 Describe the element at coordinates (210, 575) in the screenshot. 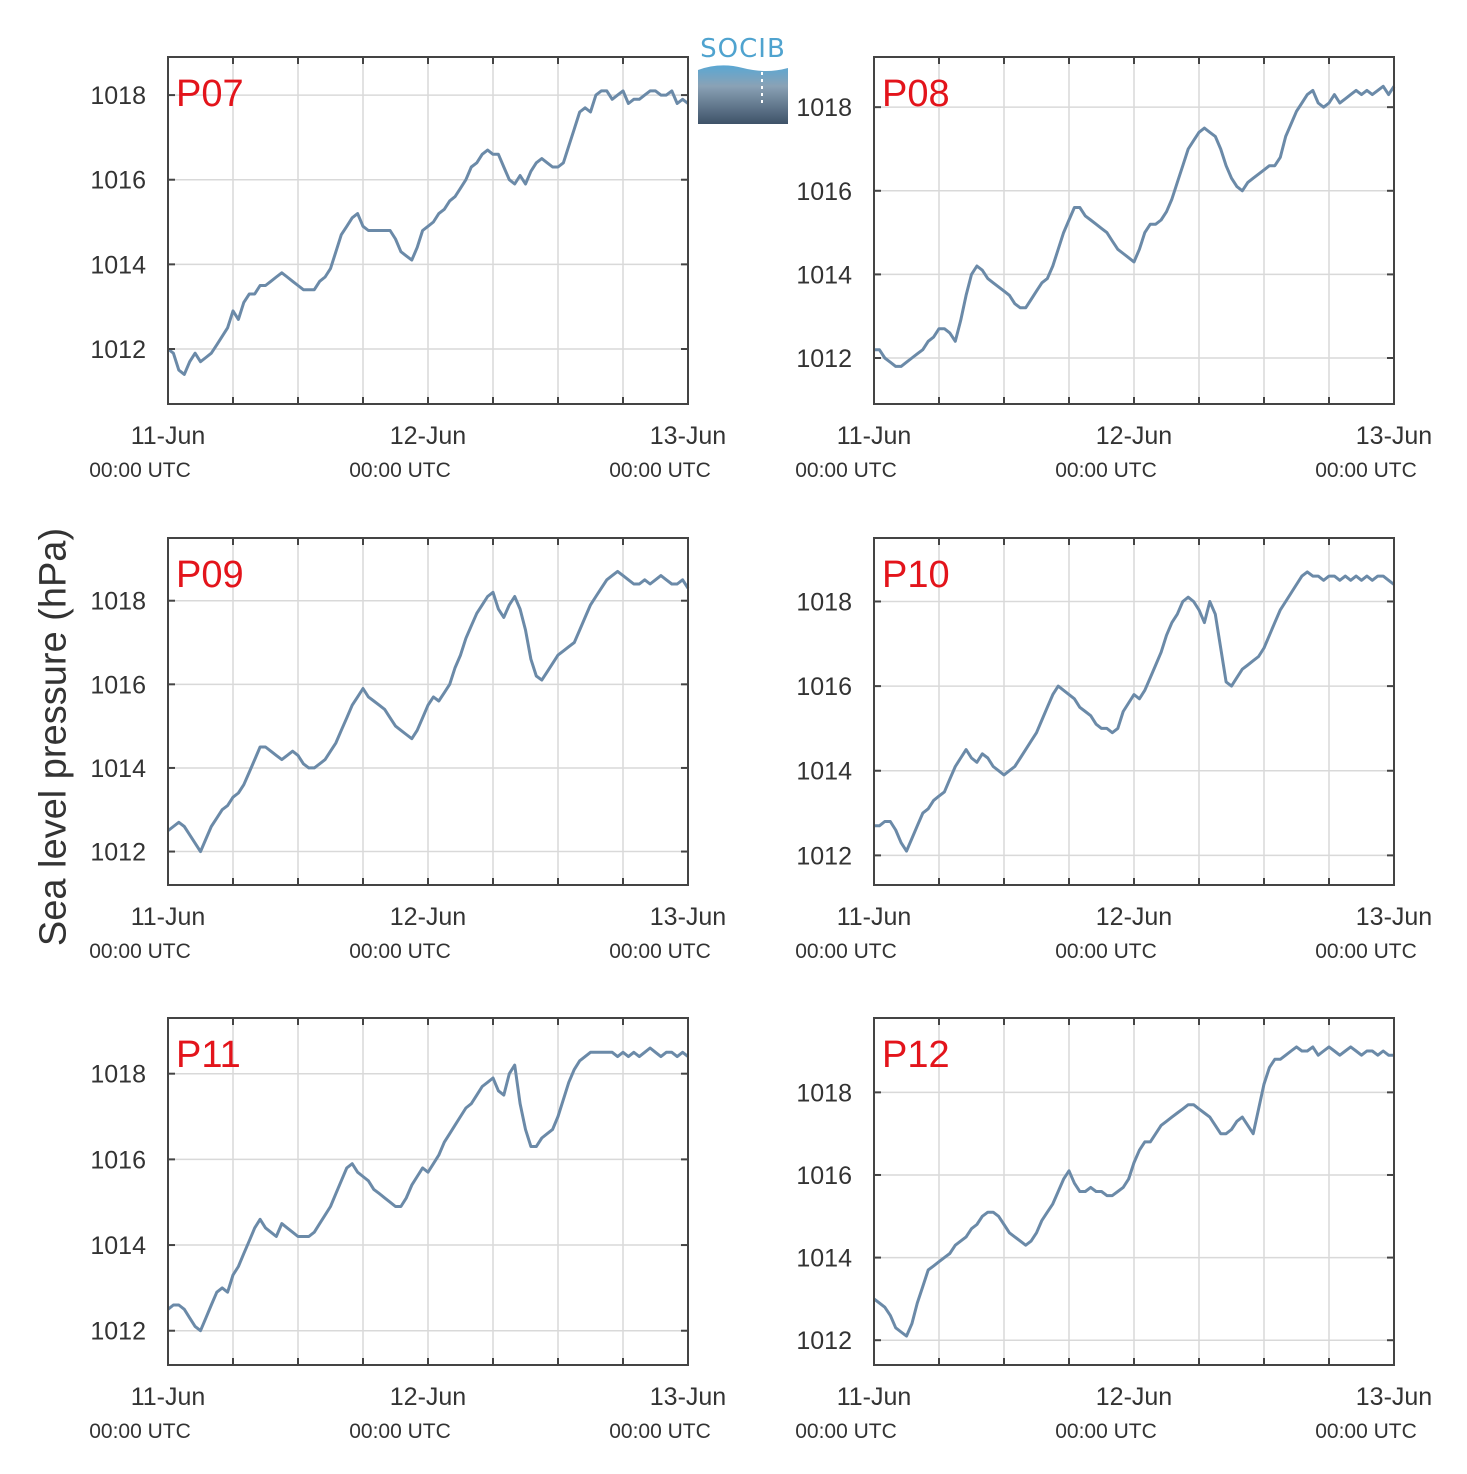

I see `panel-label: P09` at that location.